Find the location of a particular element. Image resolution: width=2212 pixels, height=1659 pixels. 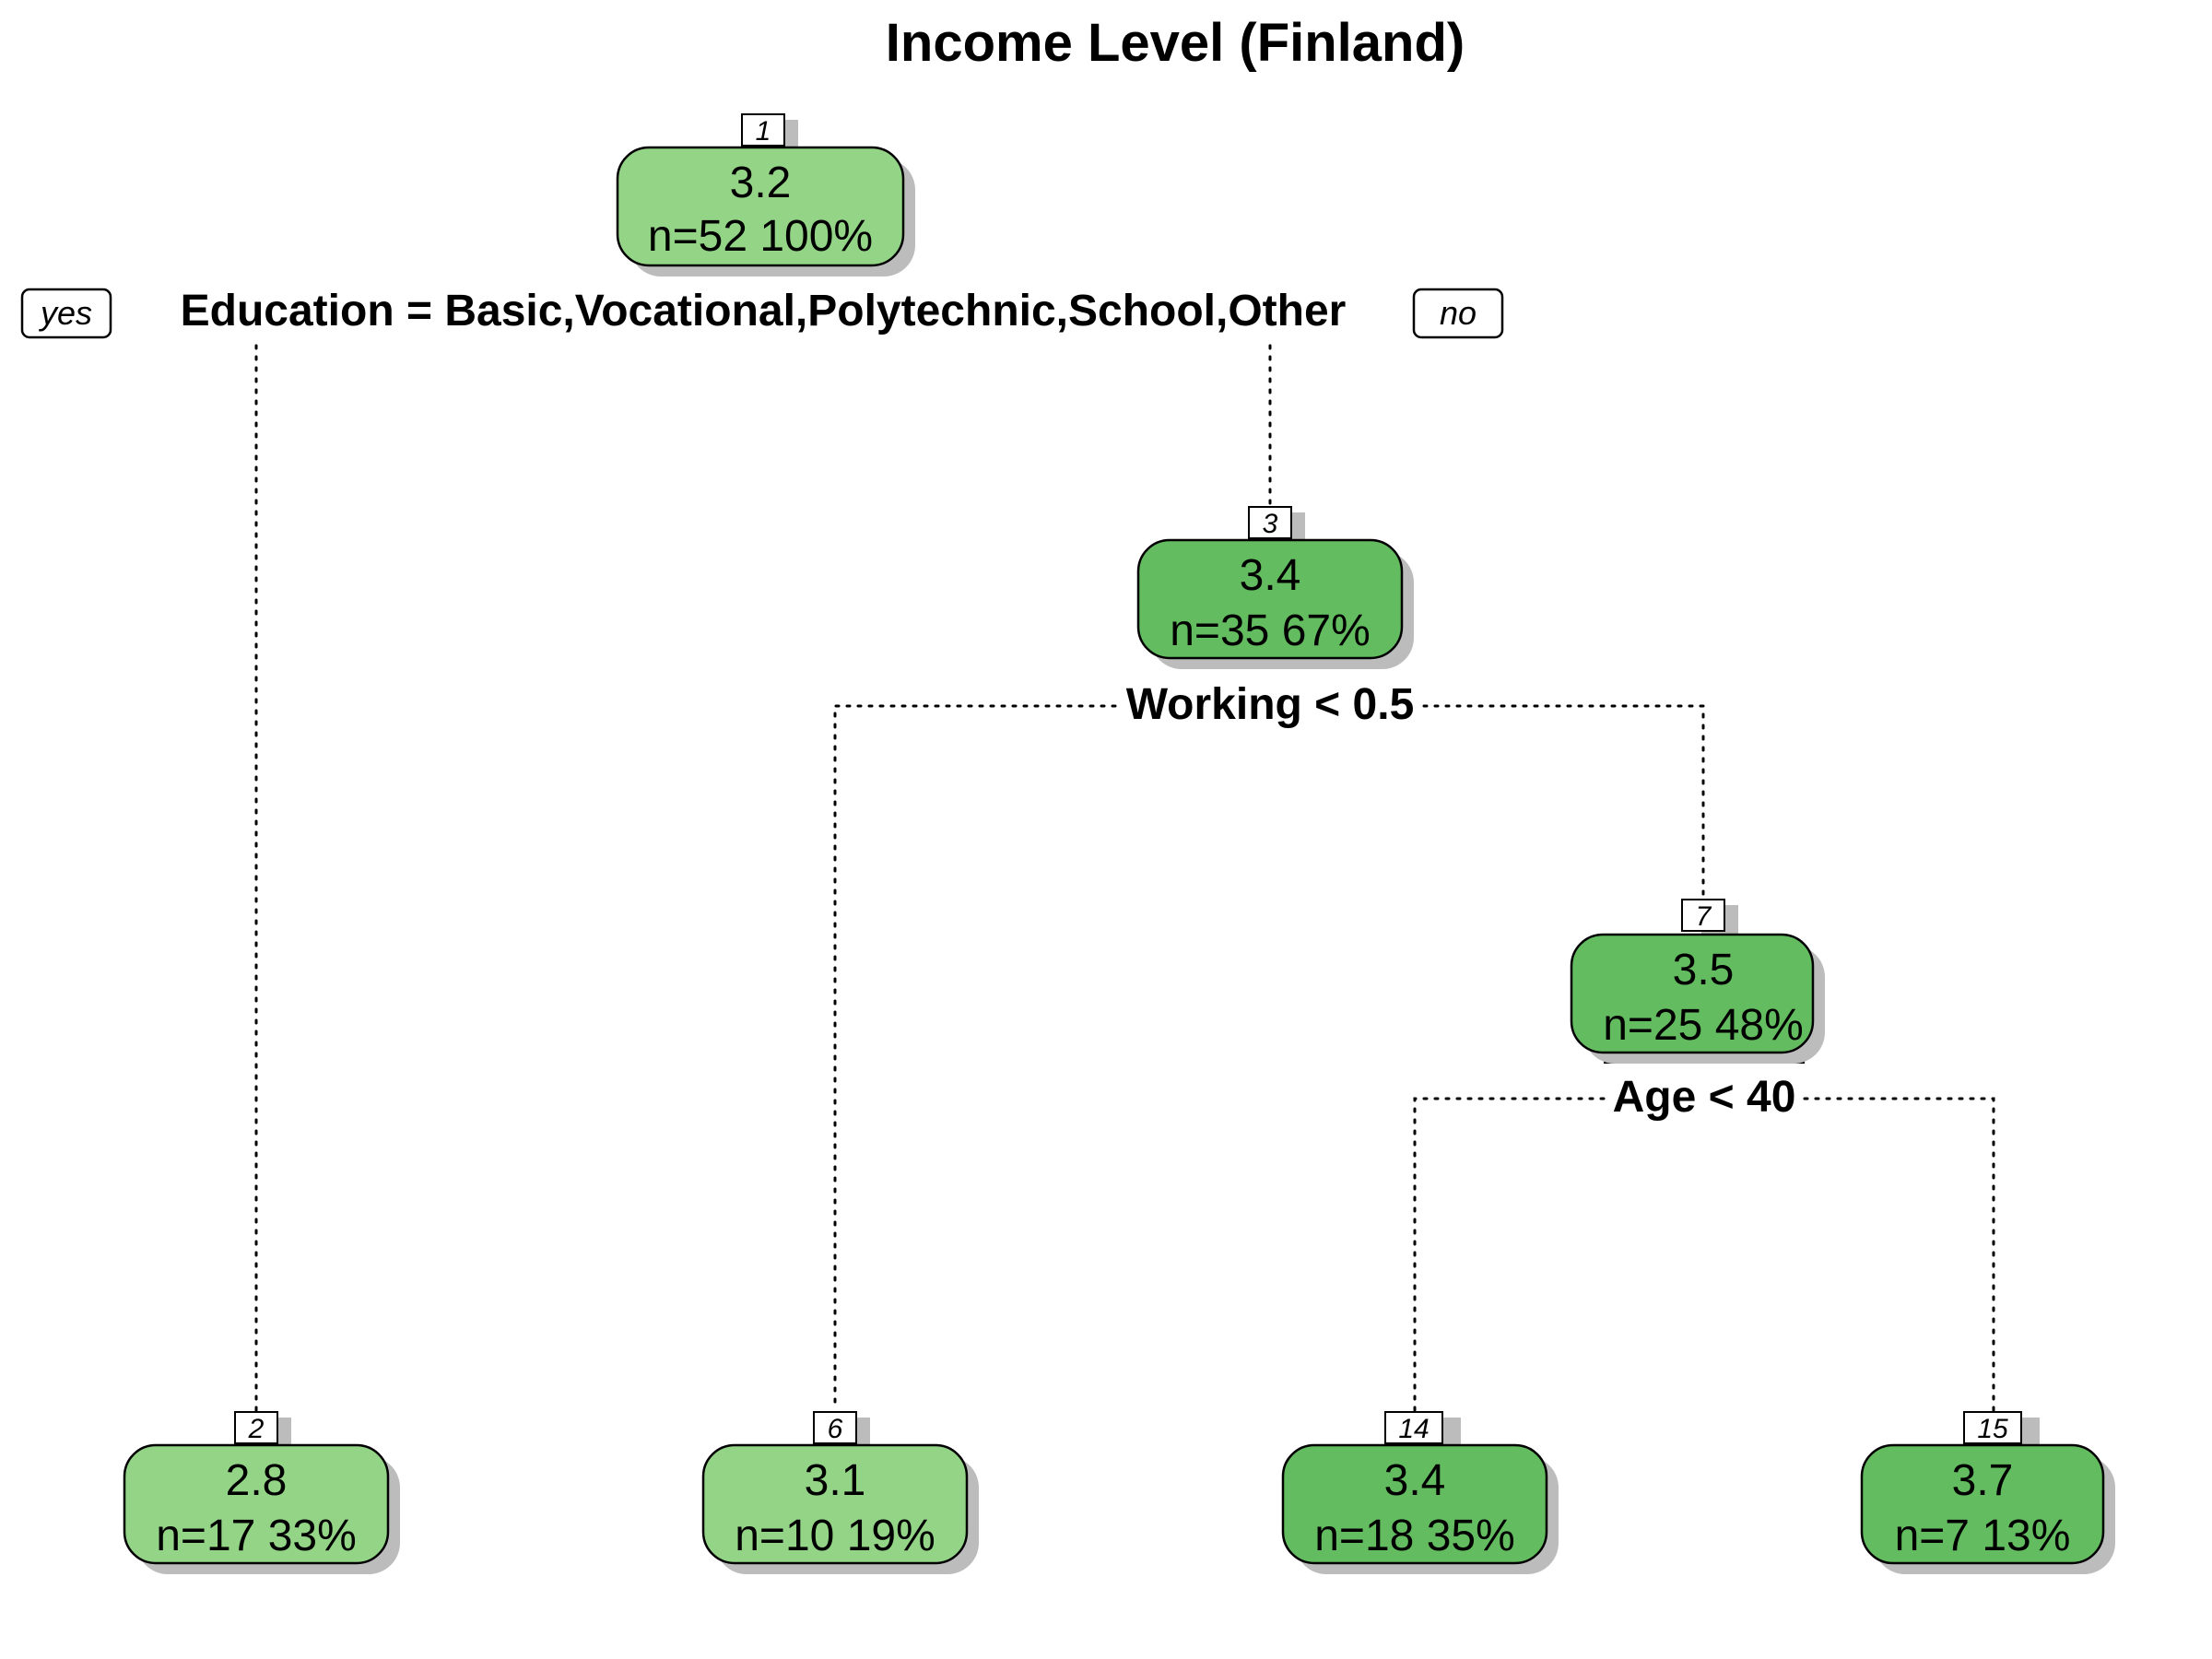

node-stats: n=52 100% is located at coordinates (760, 236).